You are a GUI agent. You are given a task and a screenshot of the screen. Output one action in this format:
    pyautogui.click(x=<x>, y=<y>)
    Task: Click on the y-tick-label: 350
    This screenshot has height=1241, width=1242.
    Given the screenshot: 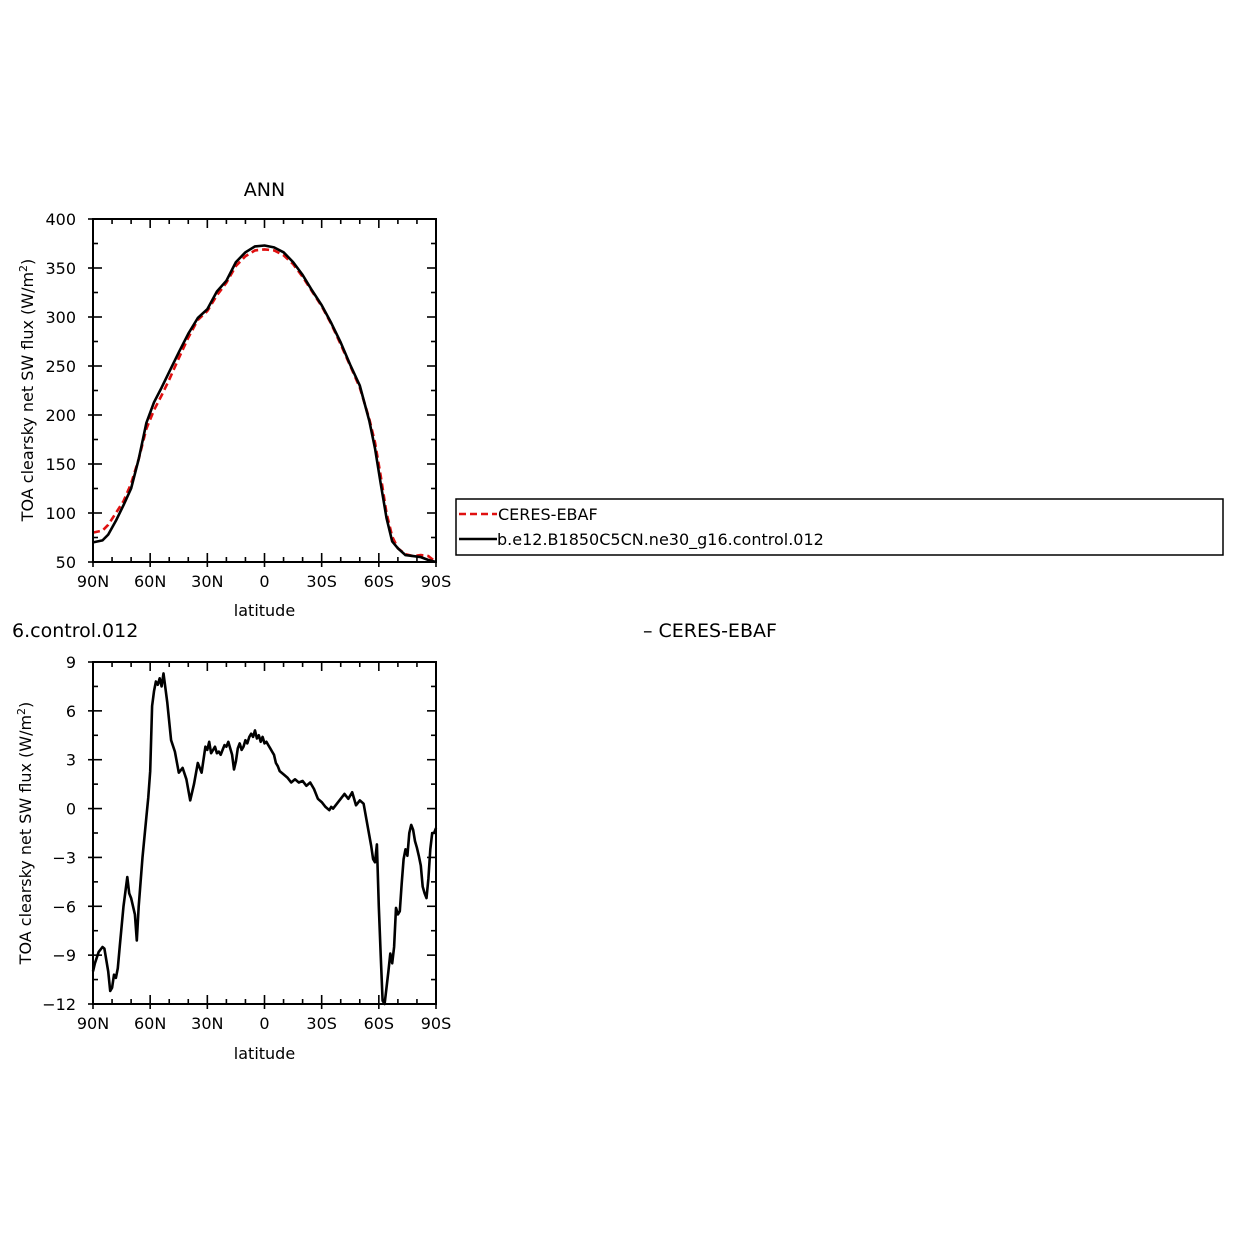 What is the action you would take?
    pyautogui.click(x=60, y=268)
    